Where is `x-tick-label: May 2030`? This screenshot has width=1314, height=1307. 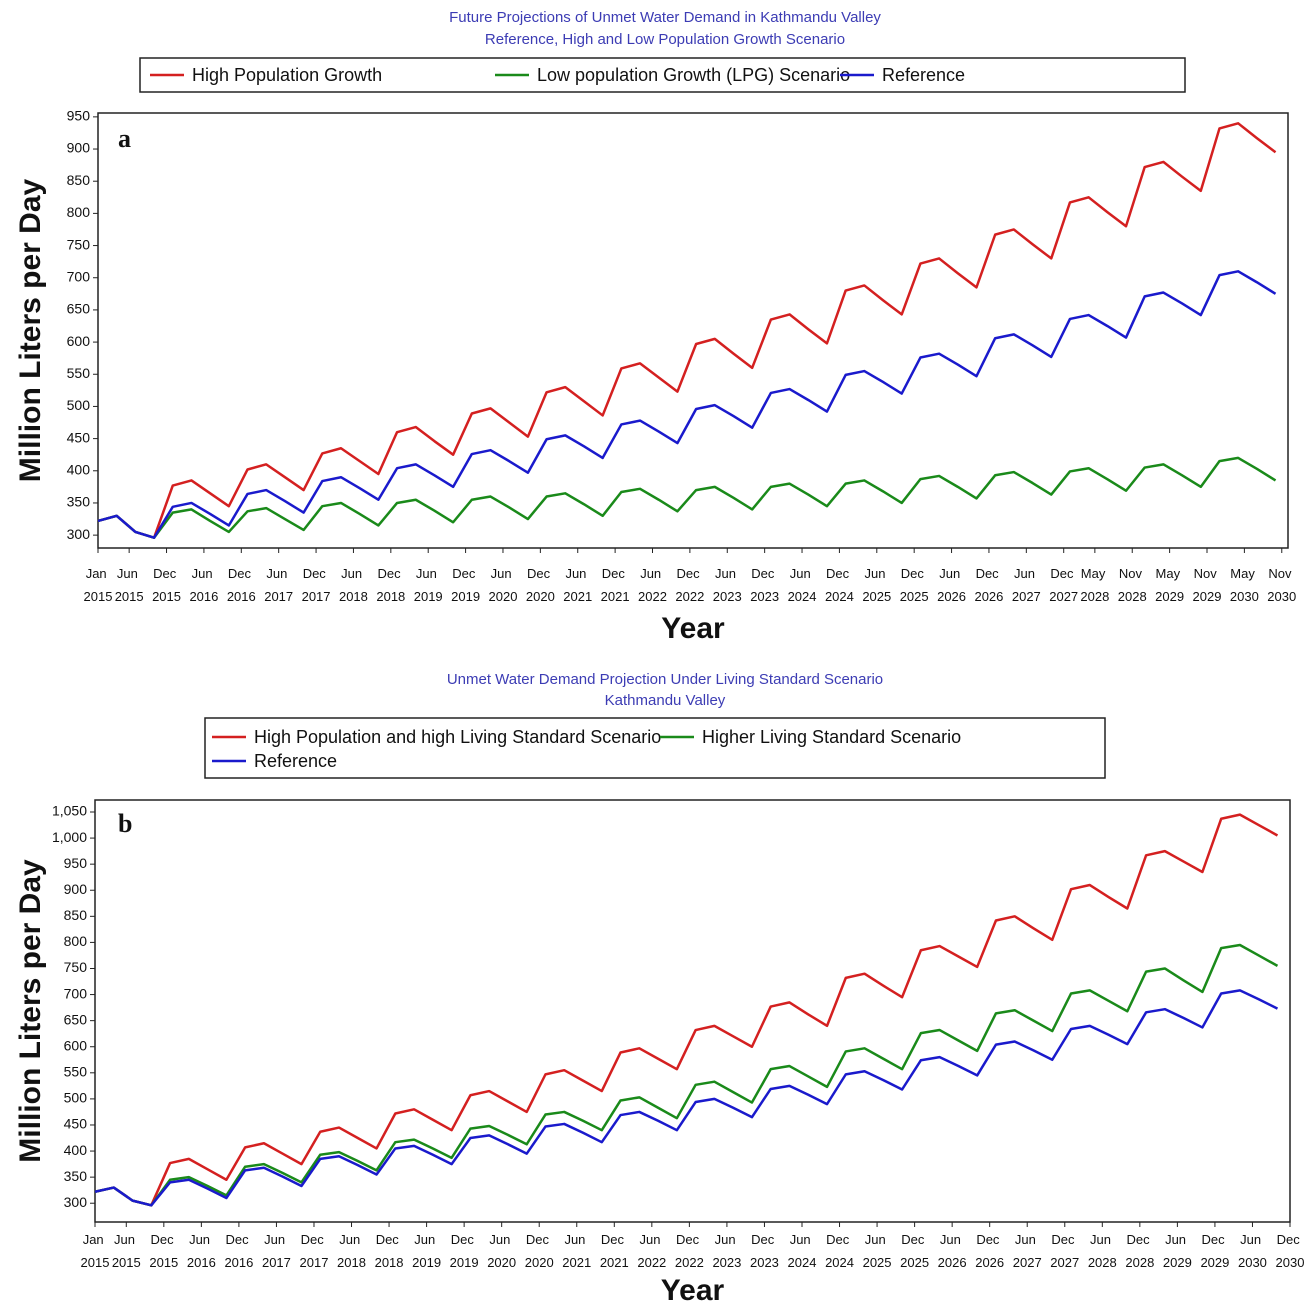
x-tick-label: May 2030 is located at coordinates (1244, 585).